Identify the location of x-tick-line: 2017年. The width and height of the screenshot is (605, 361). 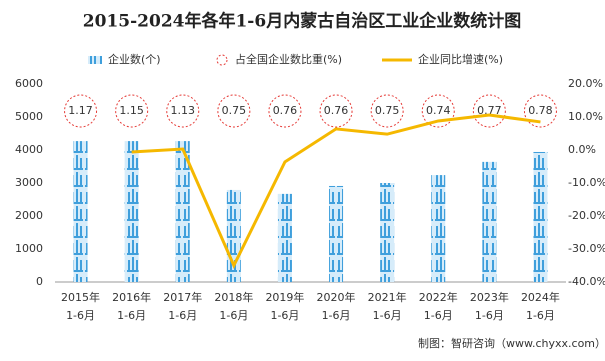
(182, 297).